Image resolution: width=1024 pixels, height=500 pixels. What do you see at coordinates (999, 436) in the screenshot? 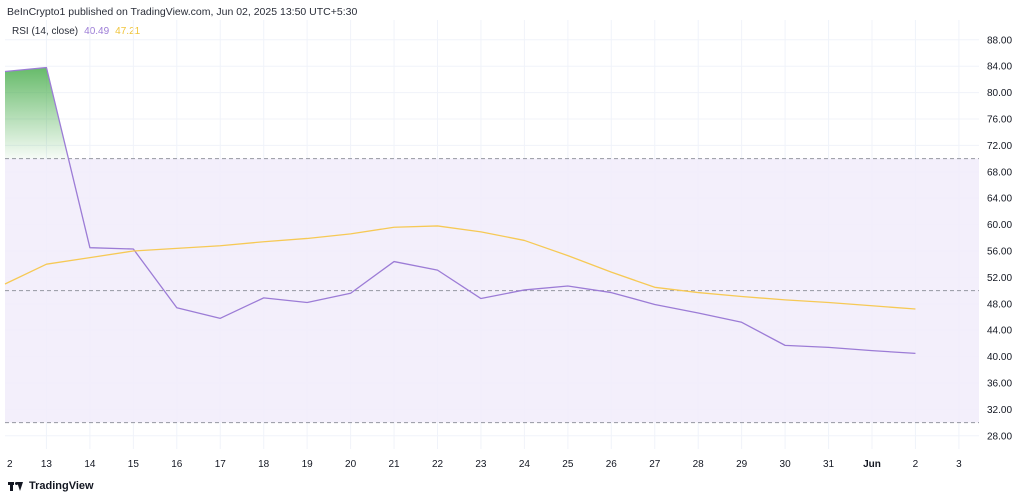
I see `y-tick-label: 28.00` at bounding box center [999, 436].